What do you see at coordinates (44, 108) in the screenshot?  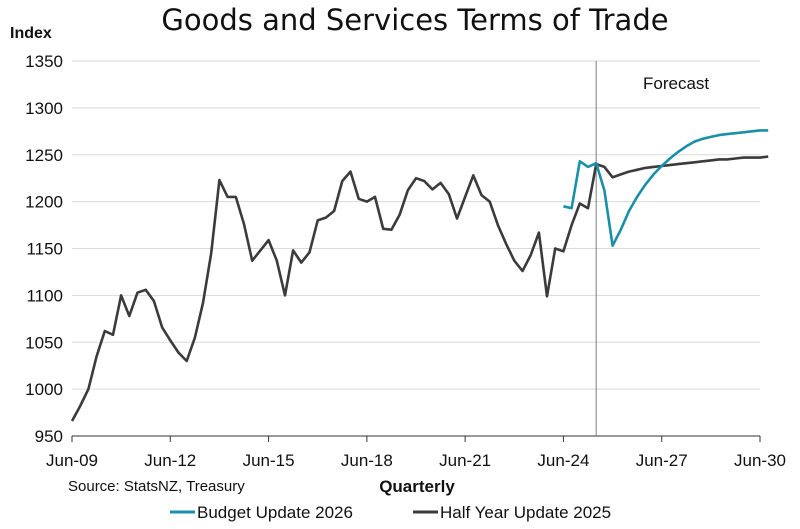 I see `y-tick-label: 1300` at bounding box center [44, 108].